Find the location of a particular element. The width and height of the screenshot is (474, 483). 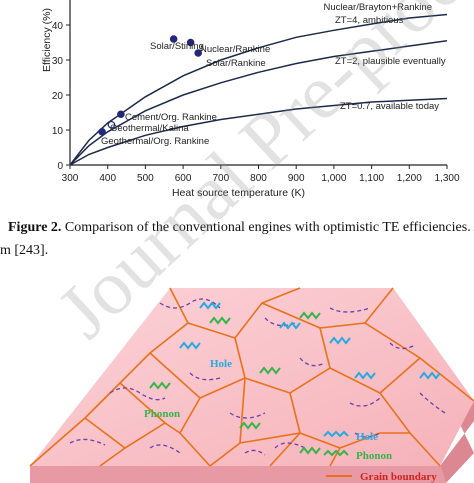

x-tick-label: 400 is located at coordinates (107, 178).